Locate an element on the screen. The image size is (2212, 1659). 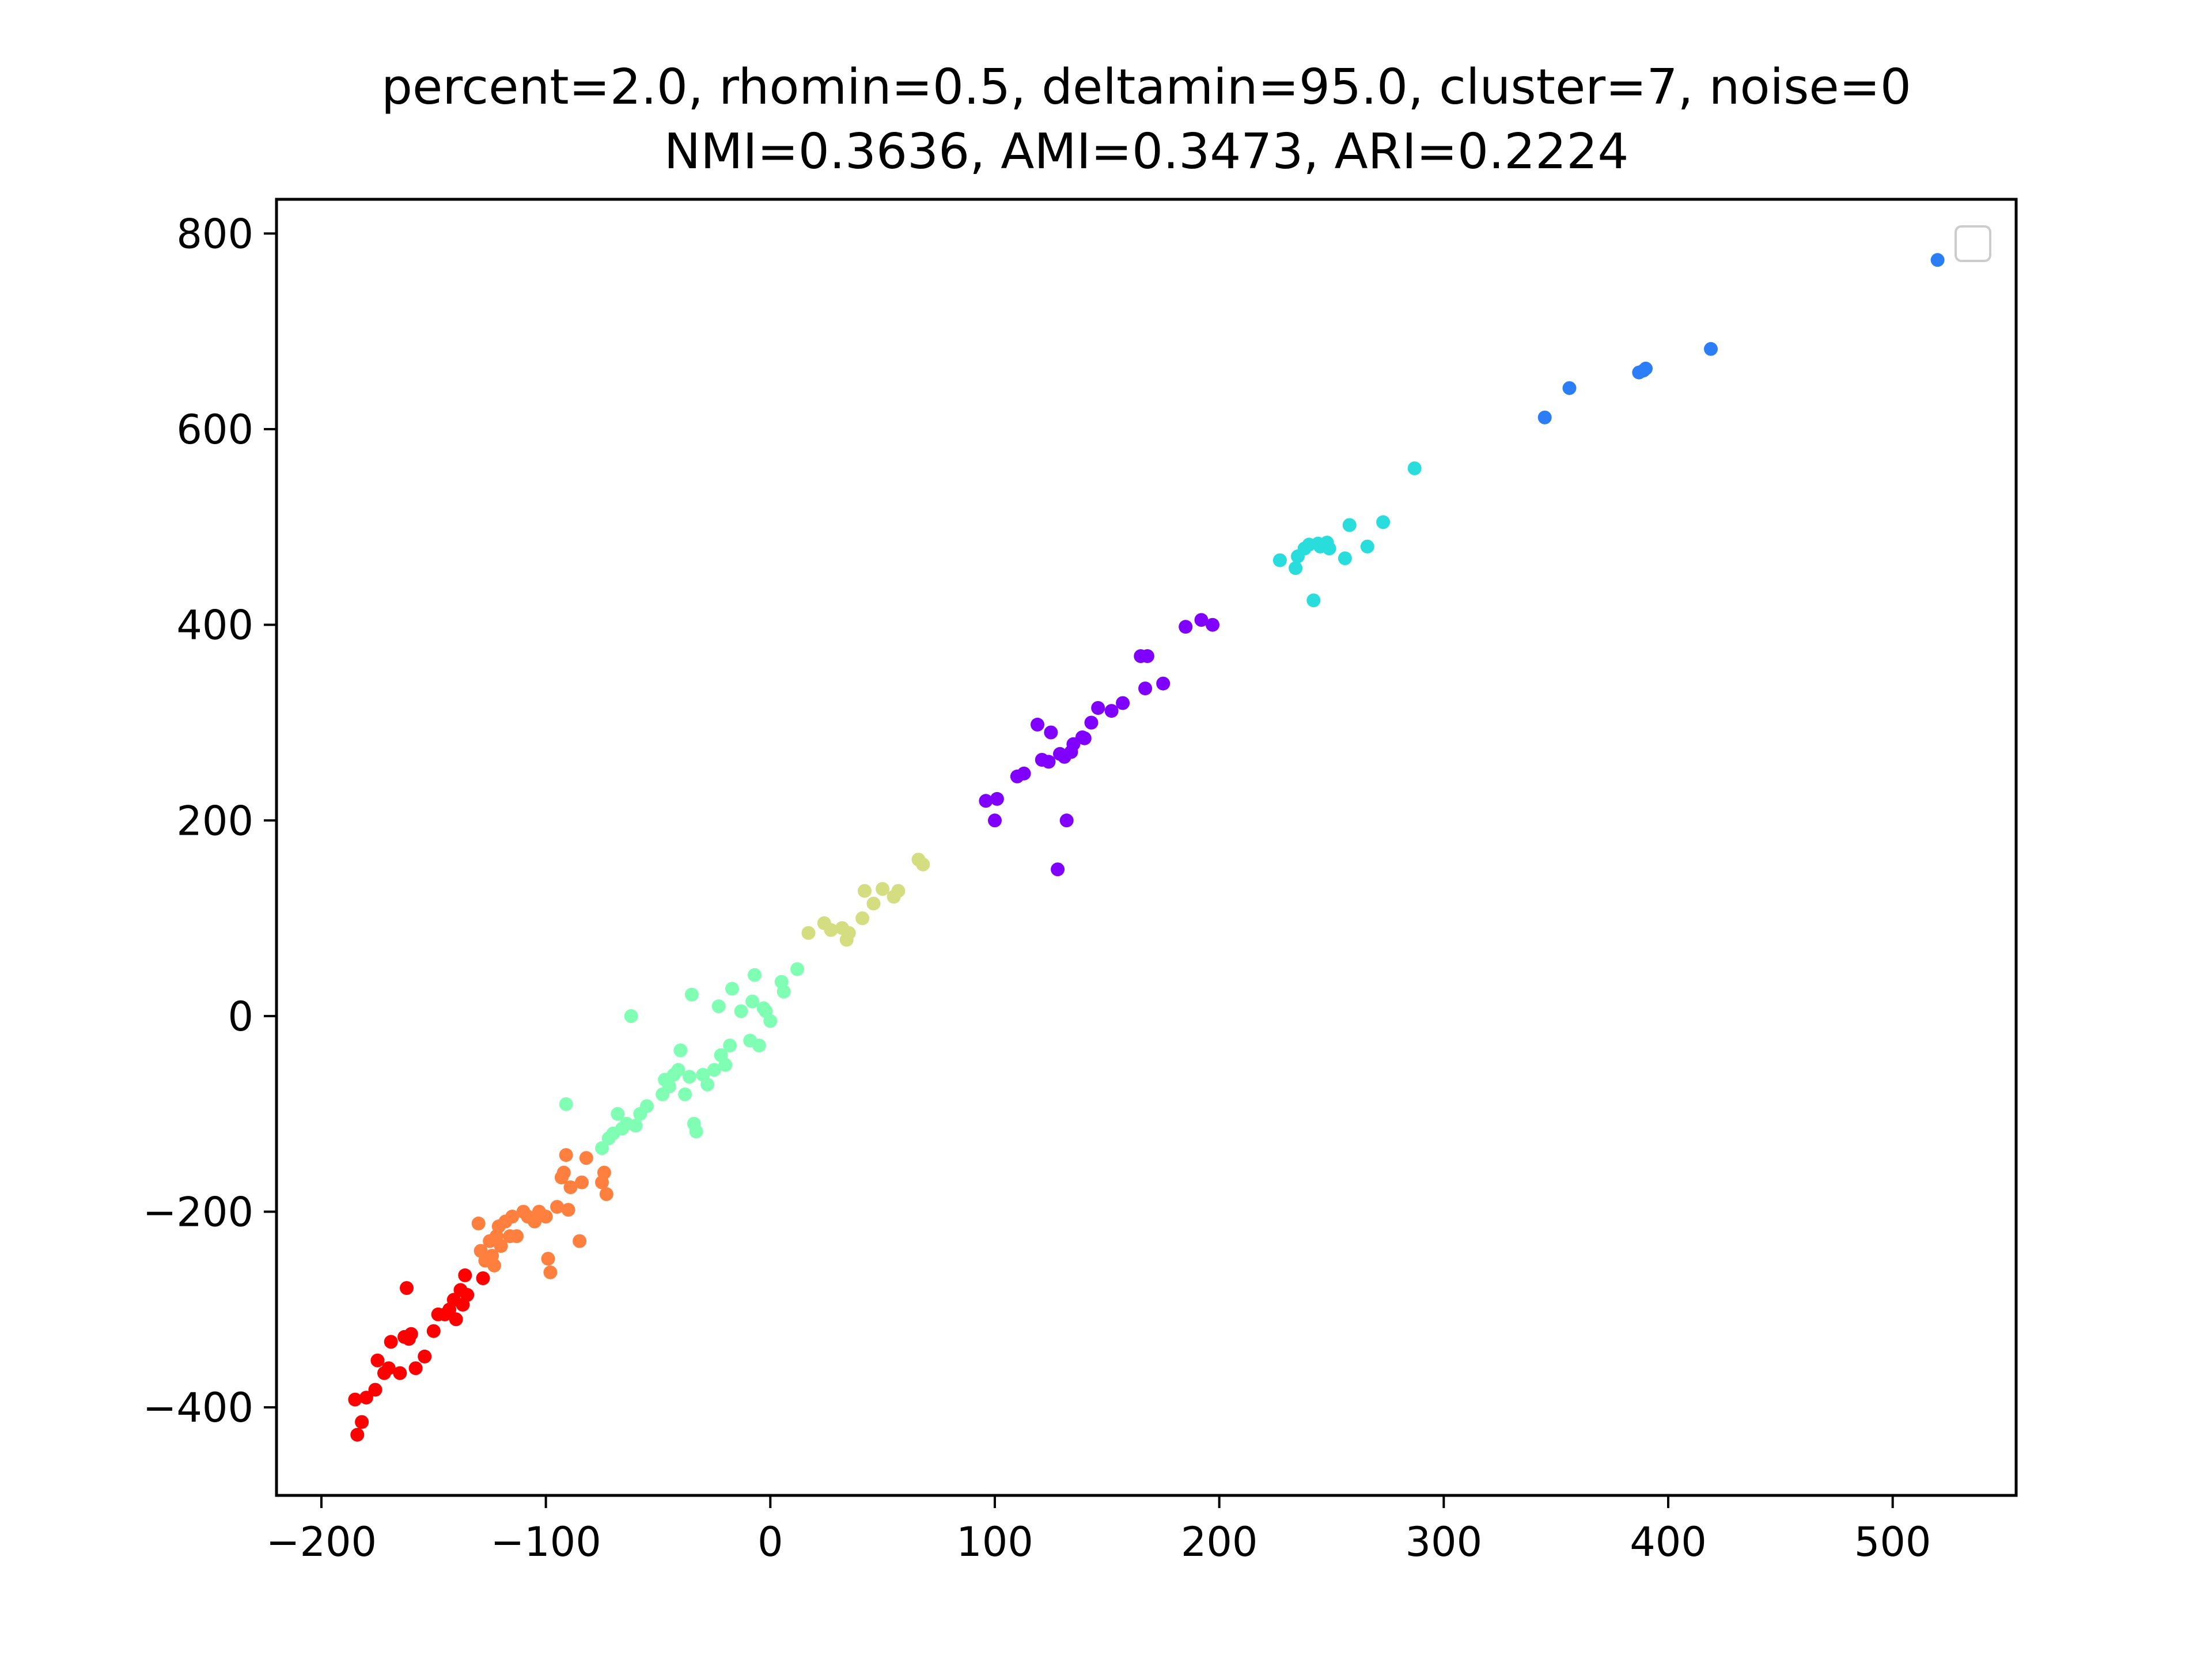
chart-subtitle: NMI=0.3636, AMI=0.3473, ARI=0.2224 is located at coordinates (1146, 151).